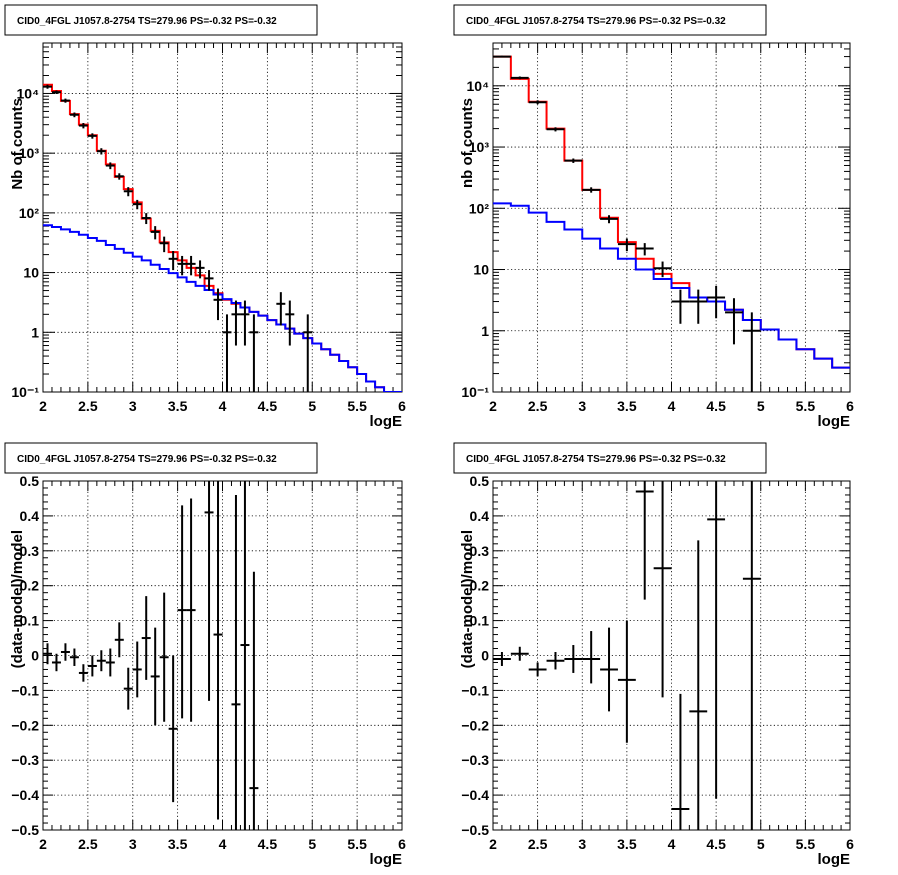 Image resolution: width=898 pixels, height=875 pixels. Describe the element at coordinates (88, 406) in the screenshot. I see `x-tick-label: 2.5` at that location.